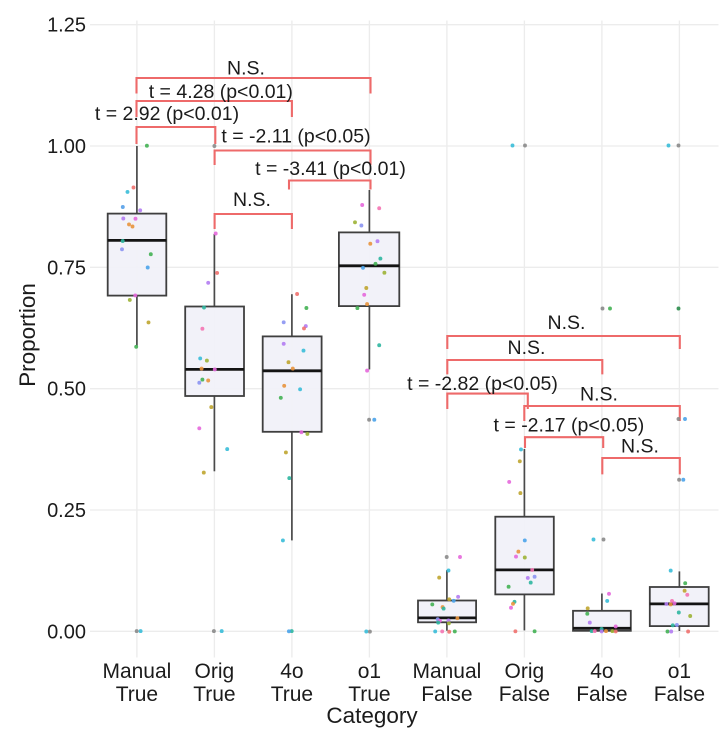  Describe the element at coordinates (66, 632) in the screenshot. I see `svg-text: 0.00` at that location.